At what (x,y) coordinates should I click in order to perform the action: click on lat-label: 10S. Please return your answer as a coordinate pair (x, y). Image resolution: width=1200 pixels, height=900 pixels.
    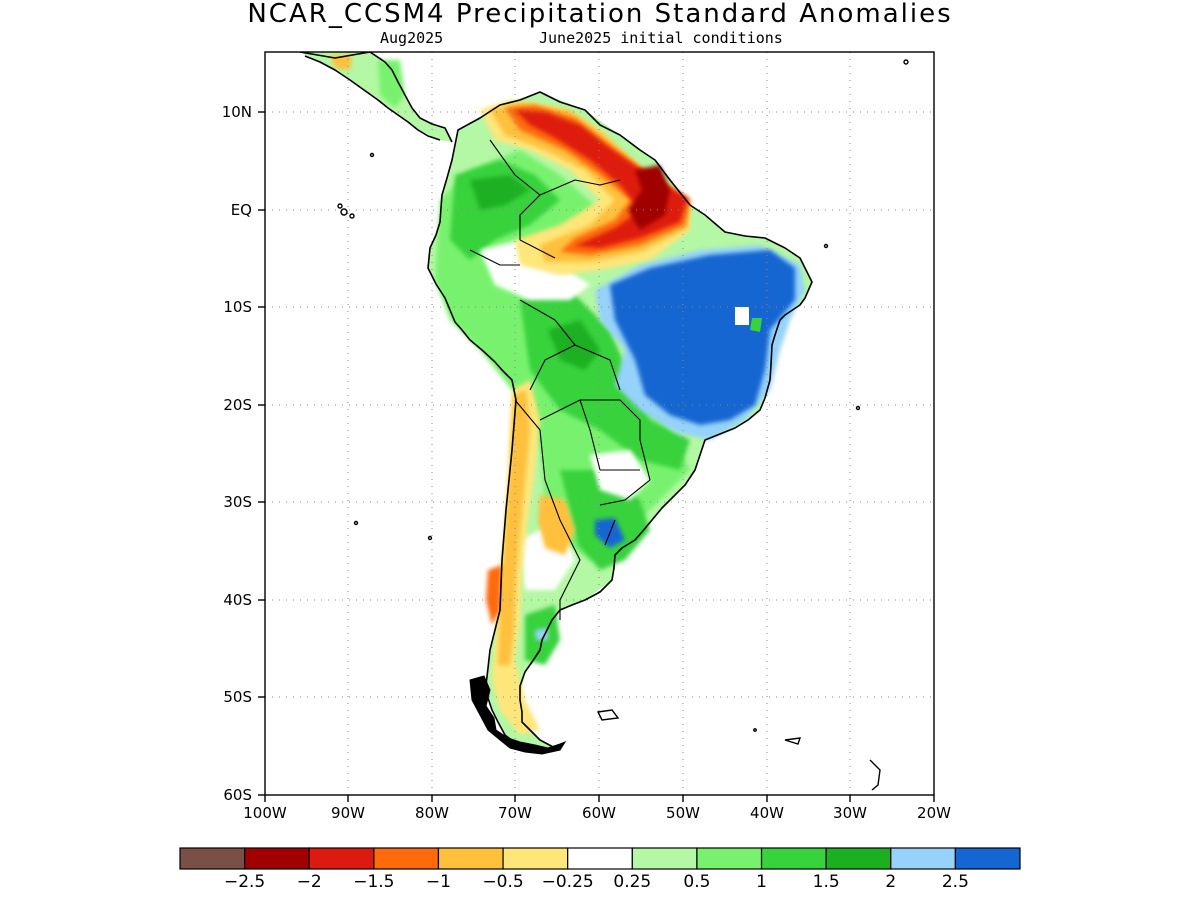
    Looking at the image, I should click on (237, 307).